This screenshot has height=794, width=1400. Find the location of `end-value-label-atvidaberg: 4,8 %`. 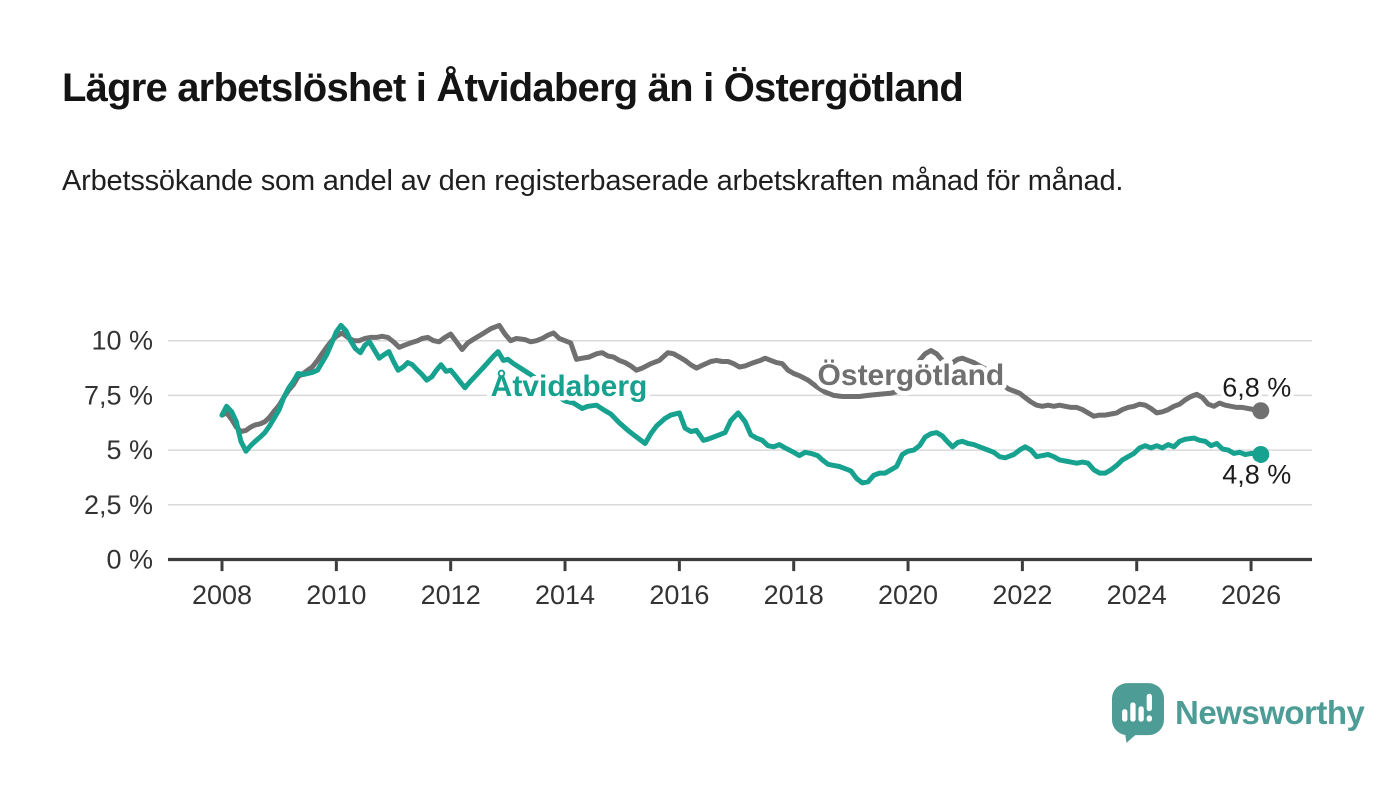

end-value-label-atvidaberg: 4,8 % is located at coordinates (1256, 474).